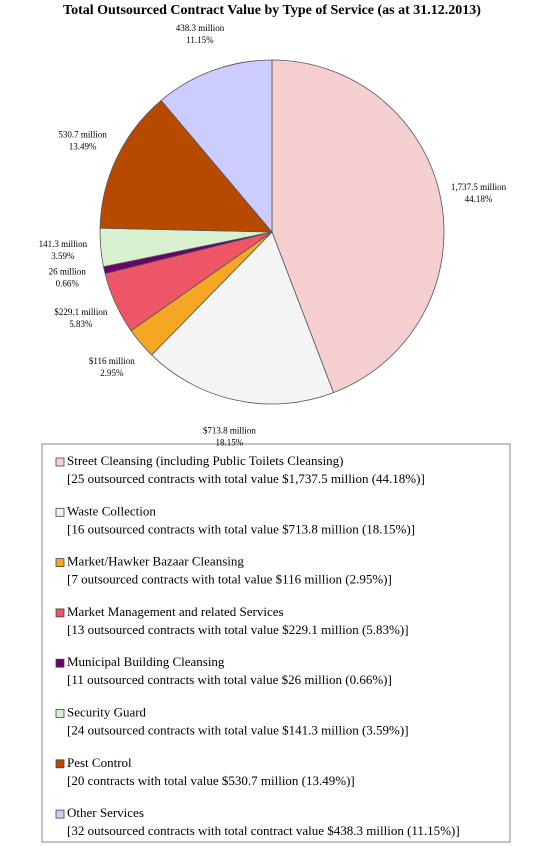 The image size is (555, 846). I want to click on slice-value-label: 141.3 million, so click(63, 244).